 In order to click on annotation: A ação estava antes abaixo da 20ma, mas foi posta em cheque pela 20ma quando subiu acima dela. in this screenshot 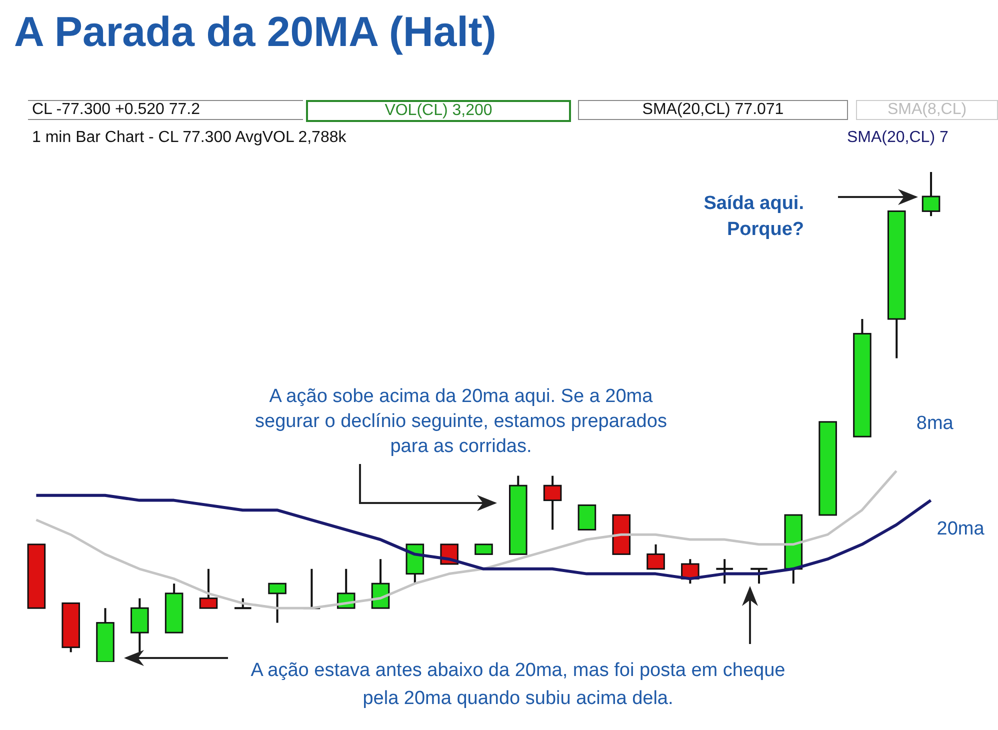, I will do `click(518, 685)`.